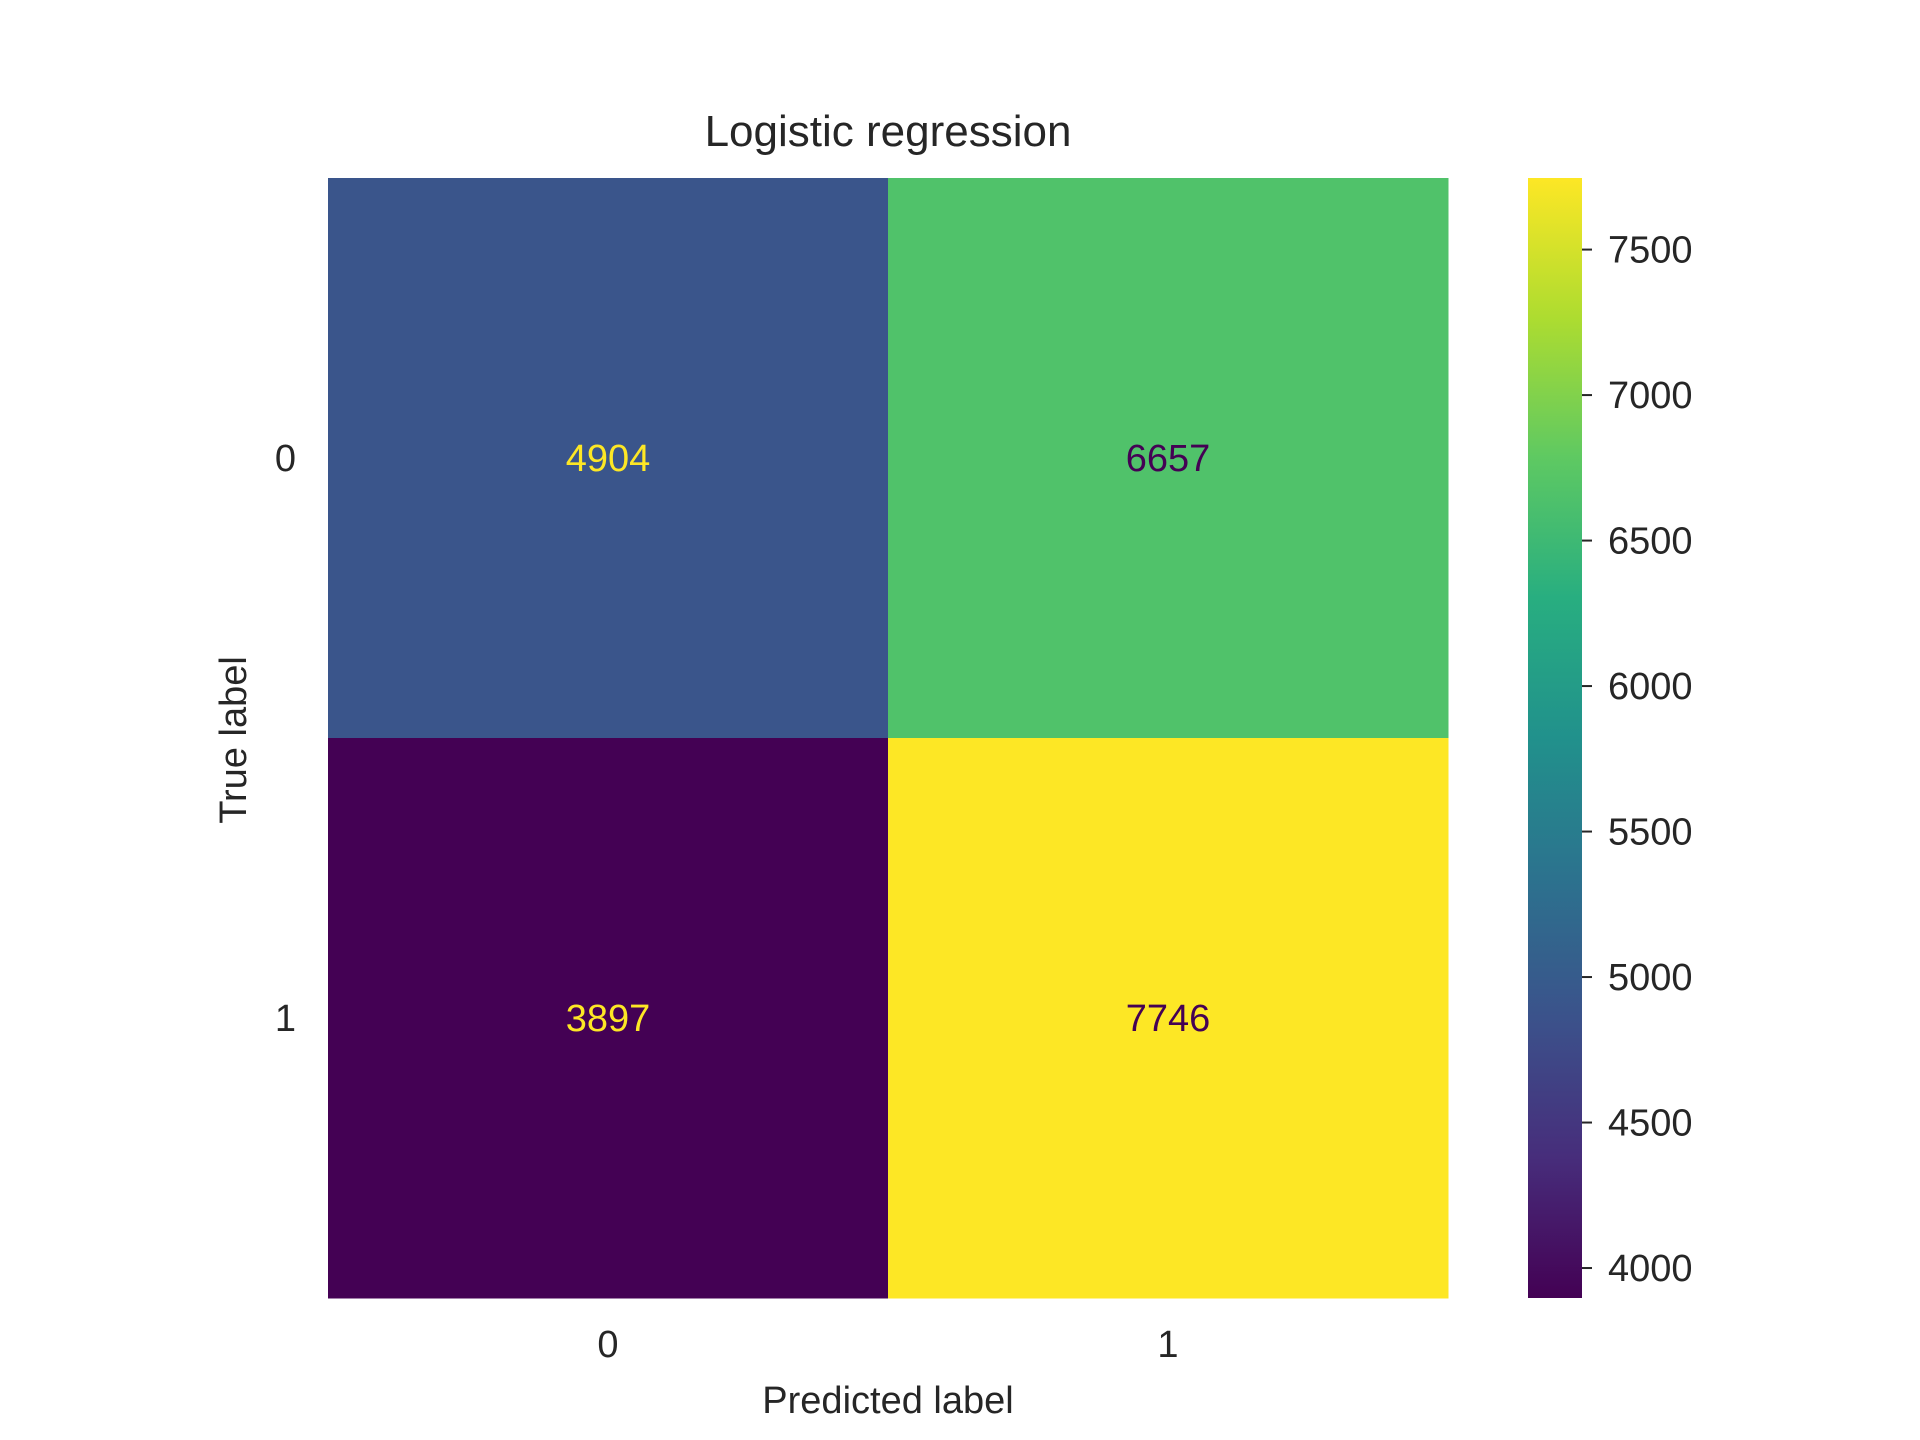  Describe the element at coordinates (1650, 687) in the screenshot. I see `colorbar-tick-label: 6000` at that location.